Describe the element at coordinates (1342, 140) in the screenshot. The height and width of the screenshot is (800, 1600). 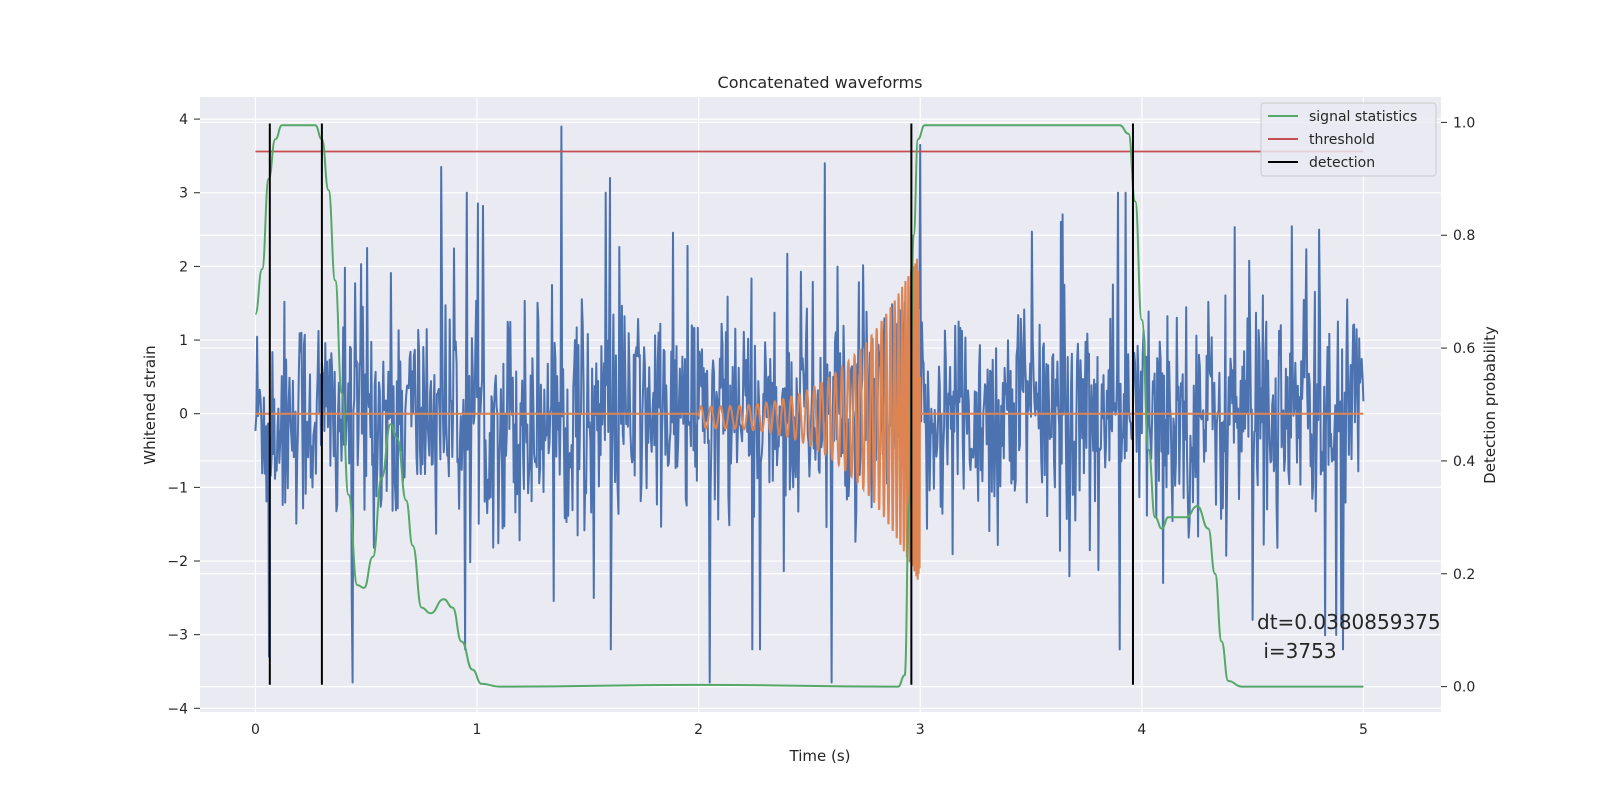
I see `legend-label-threshold: threshold` at that location.